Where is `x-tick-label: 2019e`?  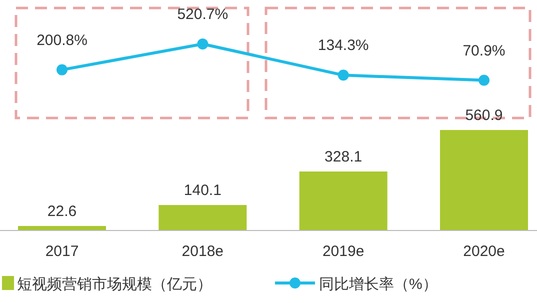
x-tick-label: 2019e is located at coordinates (343, 251).